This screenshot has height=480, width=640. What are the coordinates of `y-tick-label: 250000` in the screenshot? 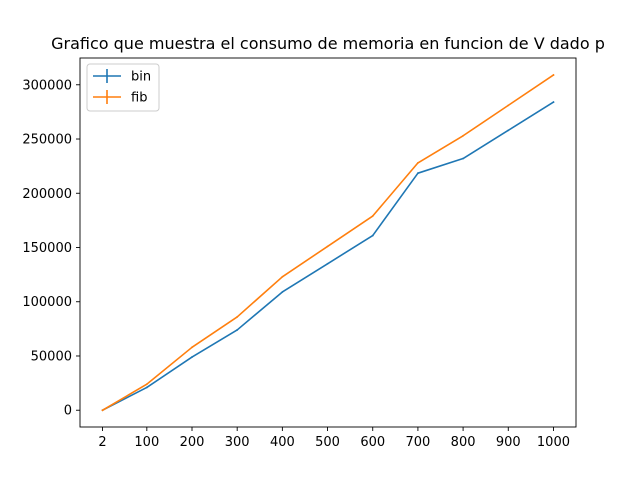 It's located at (47, 140).